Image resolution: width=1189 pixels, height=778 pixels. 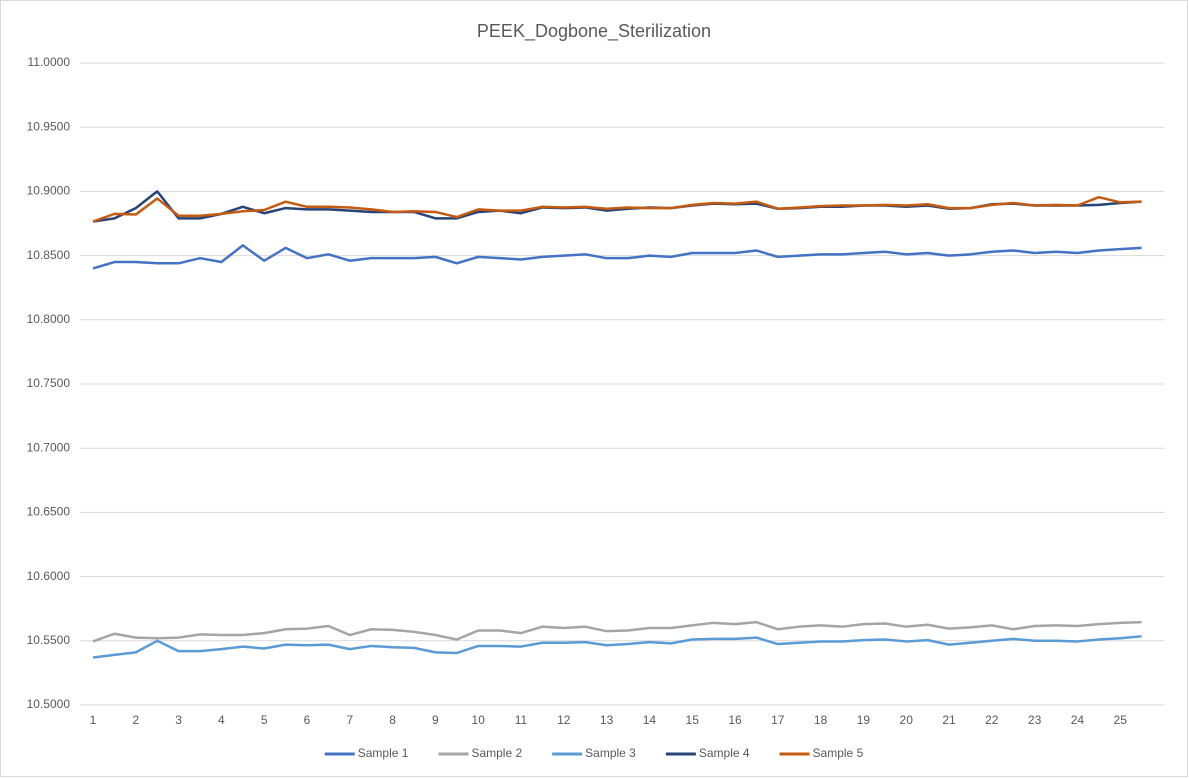 What do you see at coordinates (992, 720) in the screenshot?
I see `x-tick-label: 22` at bounding box center [992, 720].